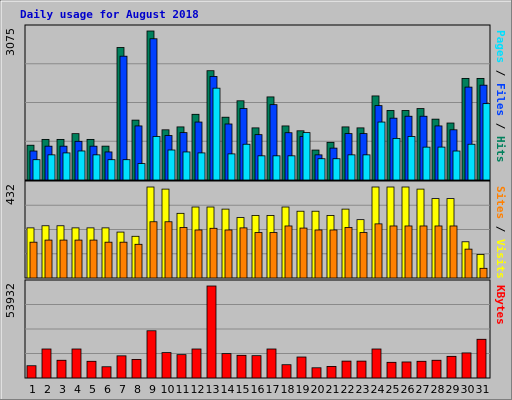  Describe the element at coordinates (152, 389) in the screenshot. I see `x-tick-label: 9` at that location.